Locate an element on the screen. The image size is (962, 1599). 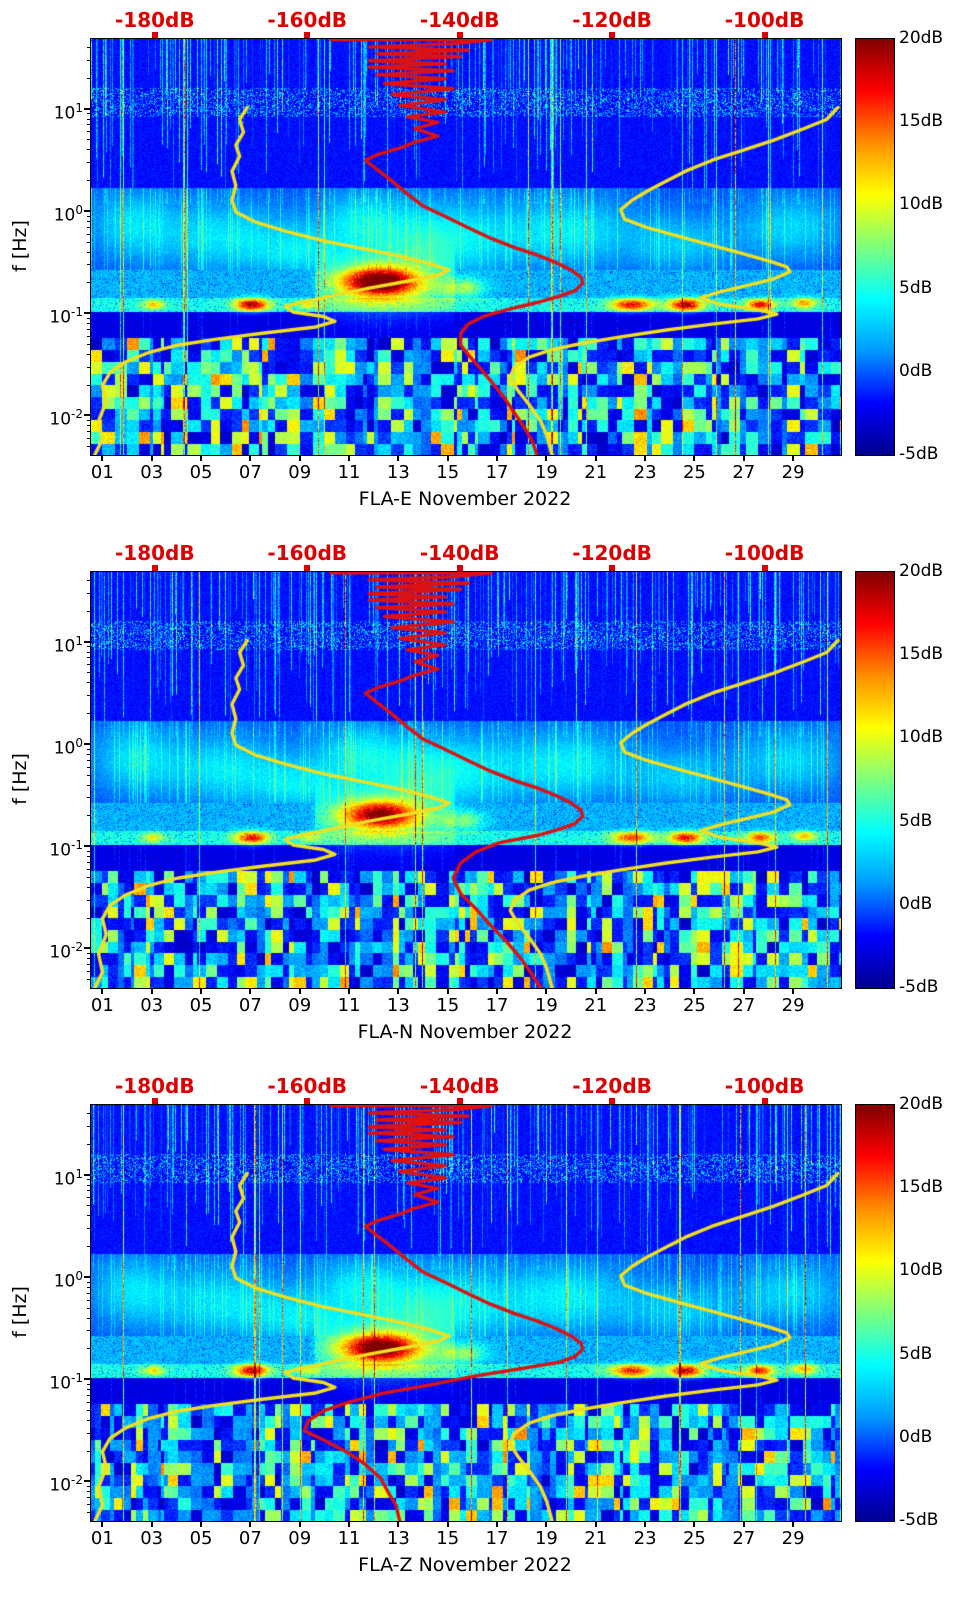
x-axis-tick-label: 09 is located at coordinates (300, 1538).